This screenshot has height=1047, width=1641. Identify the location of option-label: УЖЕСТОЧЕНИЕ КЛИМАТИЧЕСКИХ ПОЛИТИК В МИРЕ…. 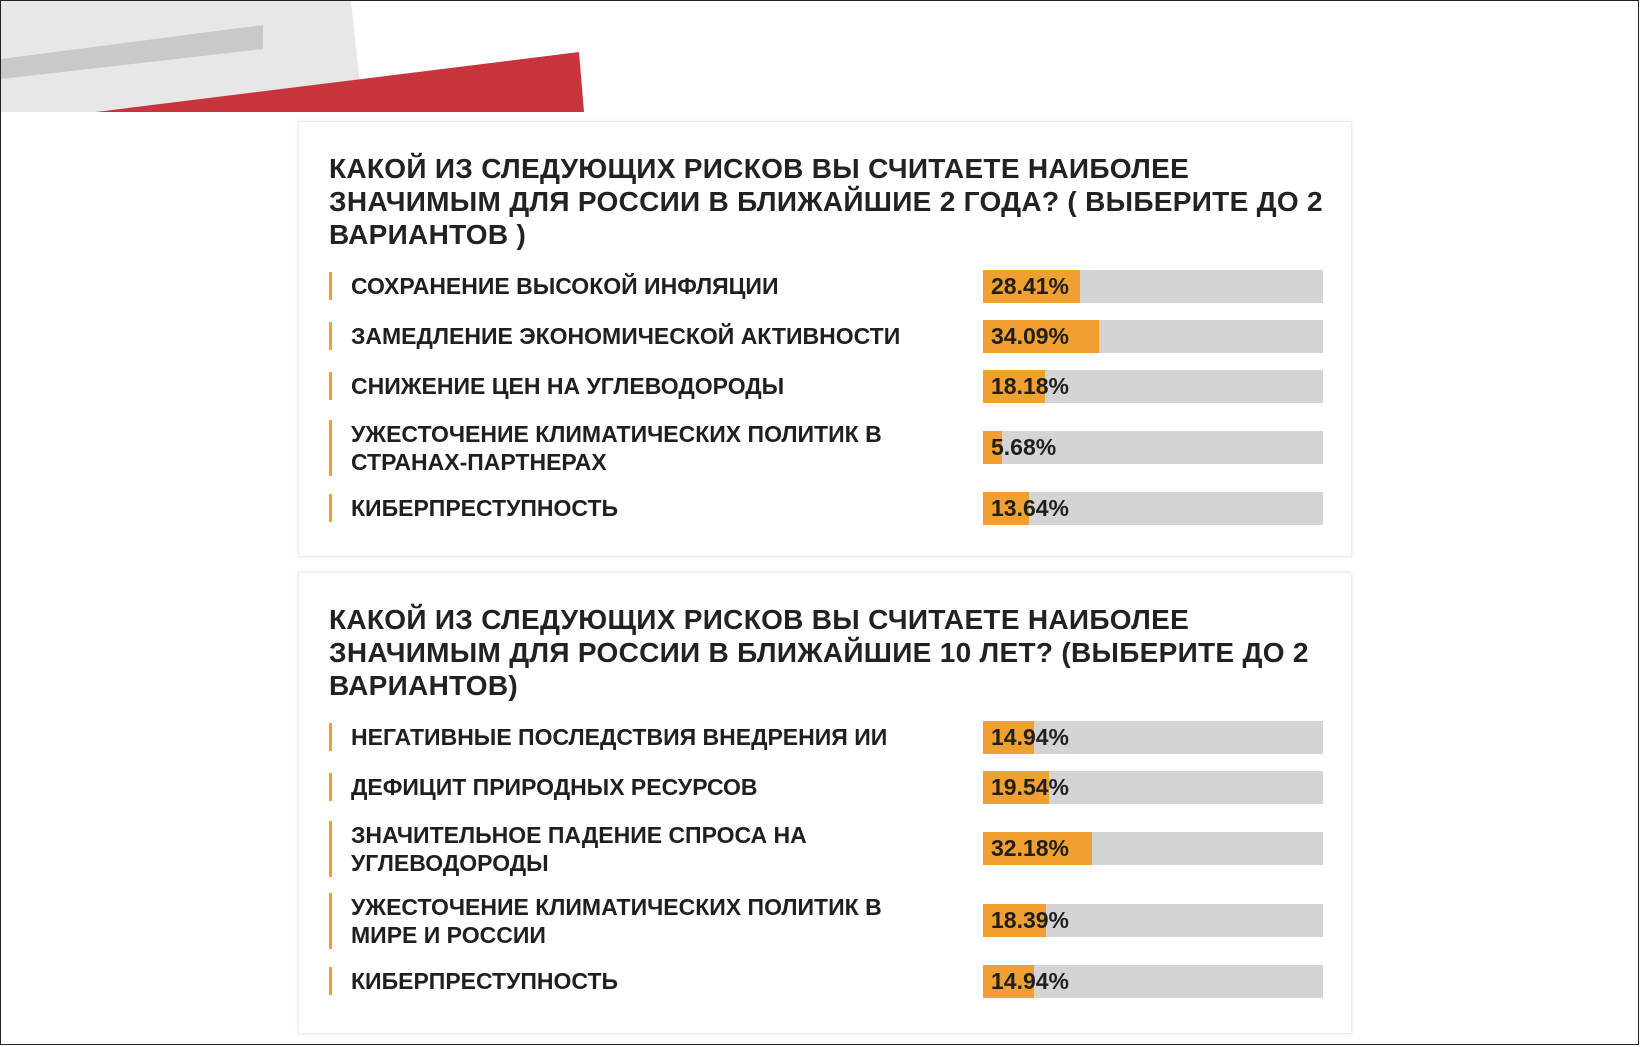
(639, 921).